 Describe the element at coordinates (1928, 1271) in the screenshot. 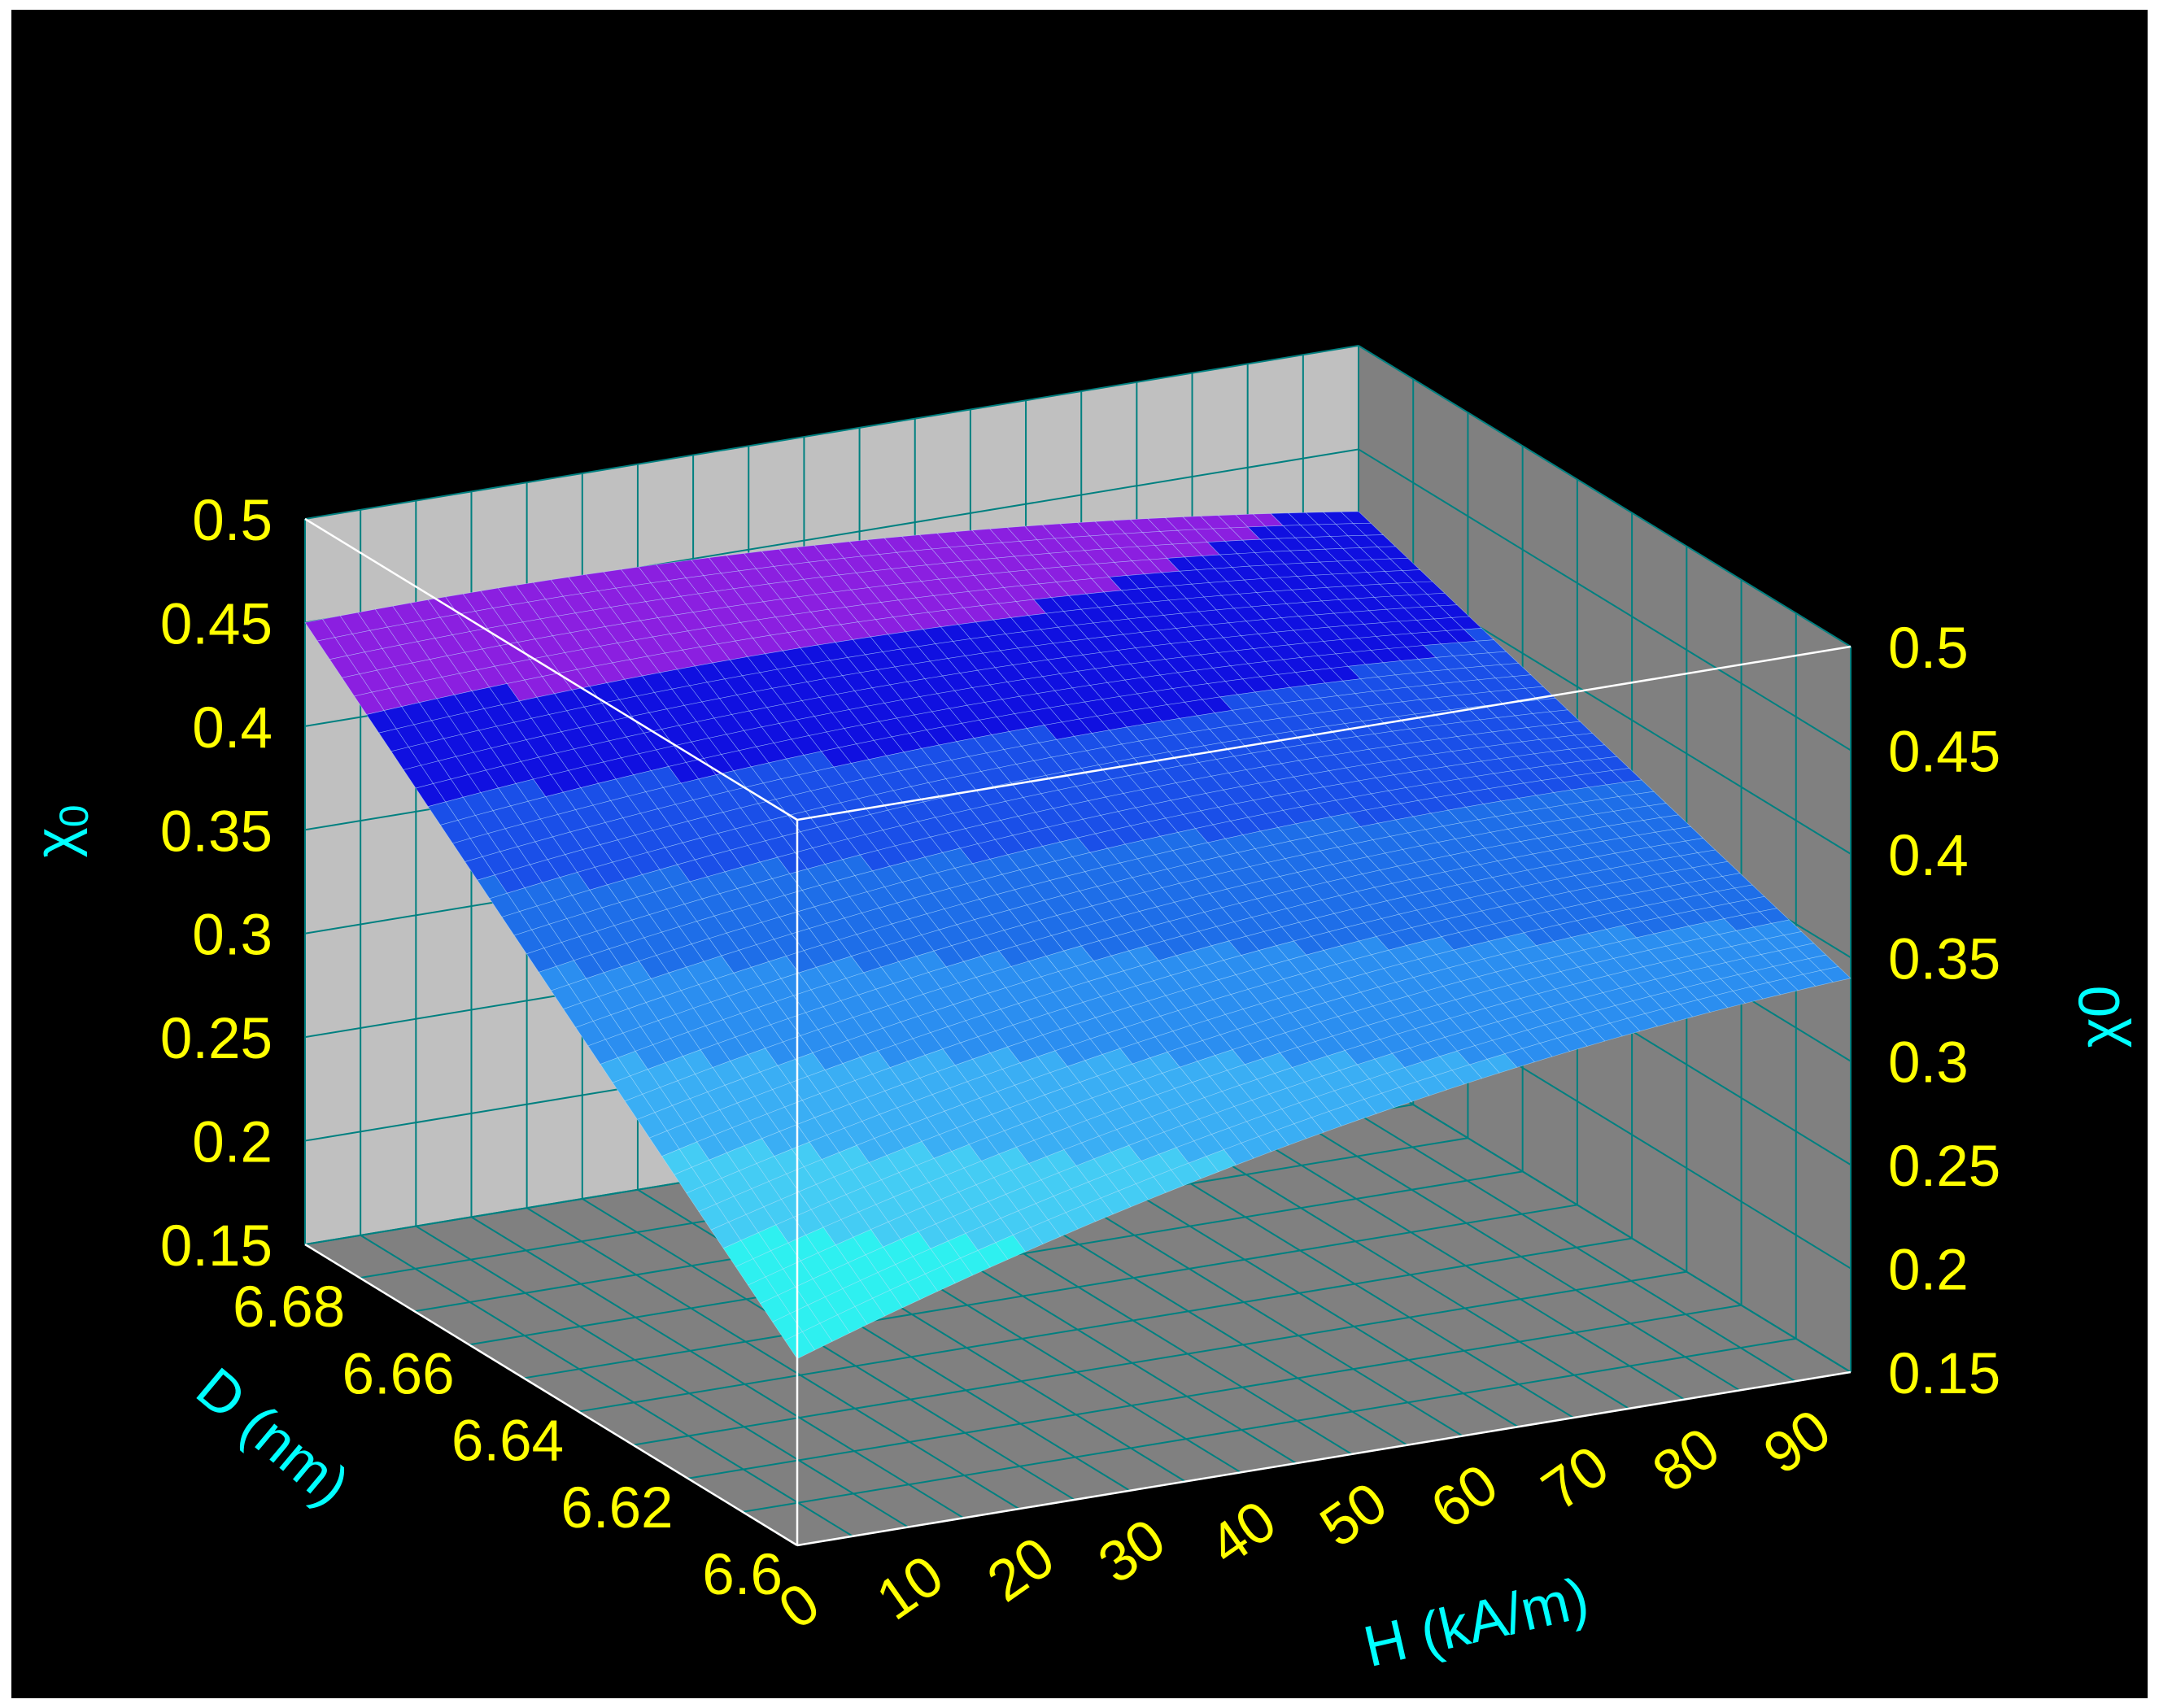

I see `z-tick-label-right: 0.2` at that location.